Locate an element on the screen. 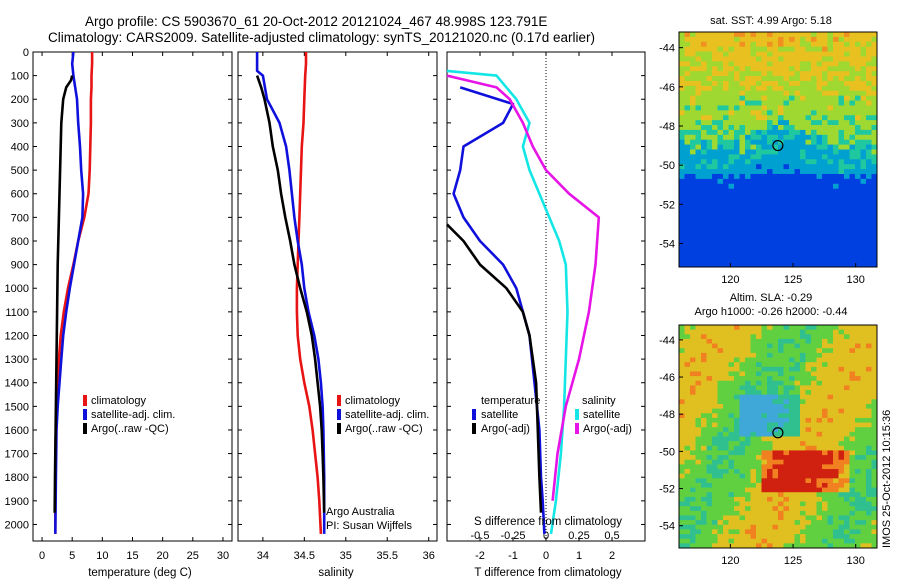 The height and width of the screenshot is (580, 900). y-tick-label: 1000 is located at coordinates (17, 289).